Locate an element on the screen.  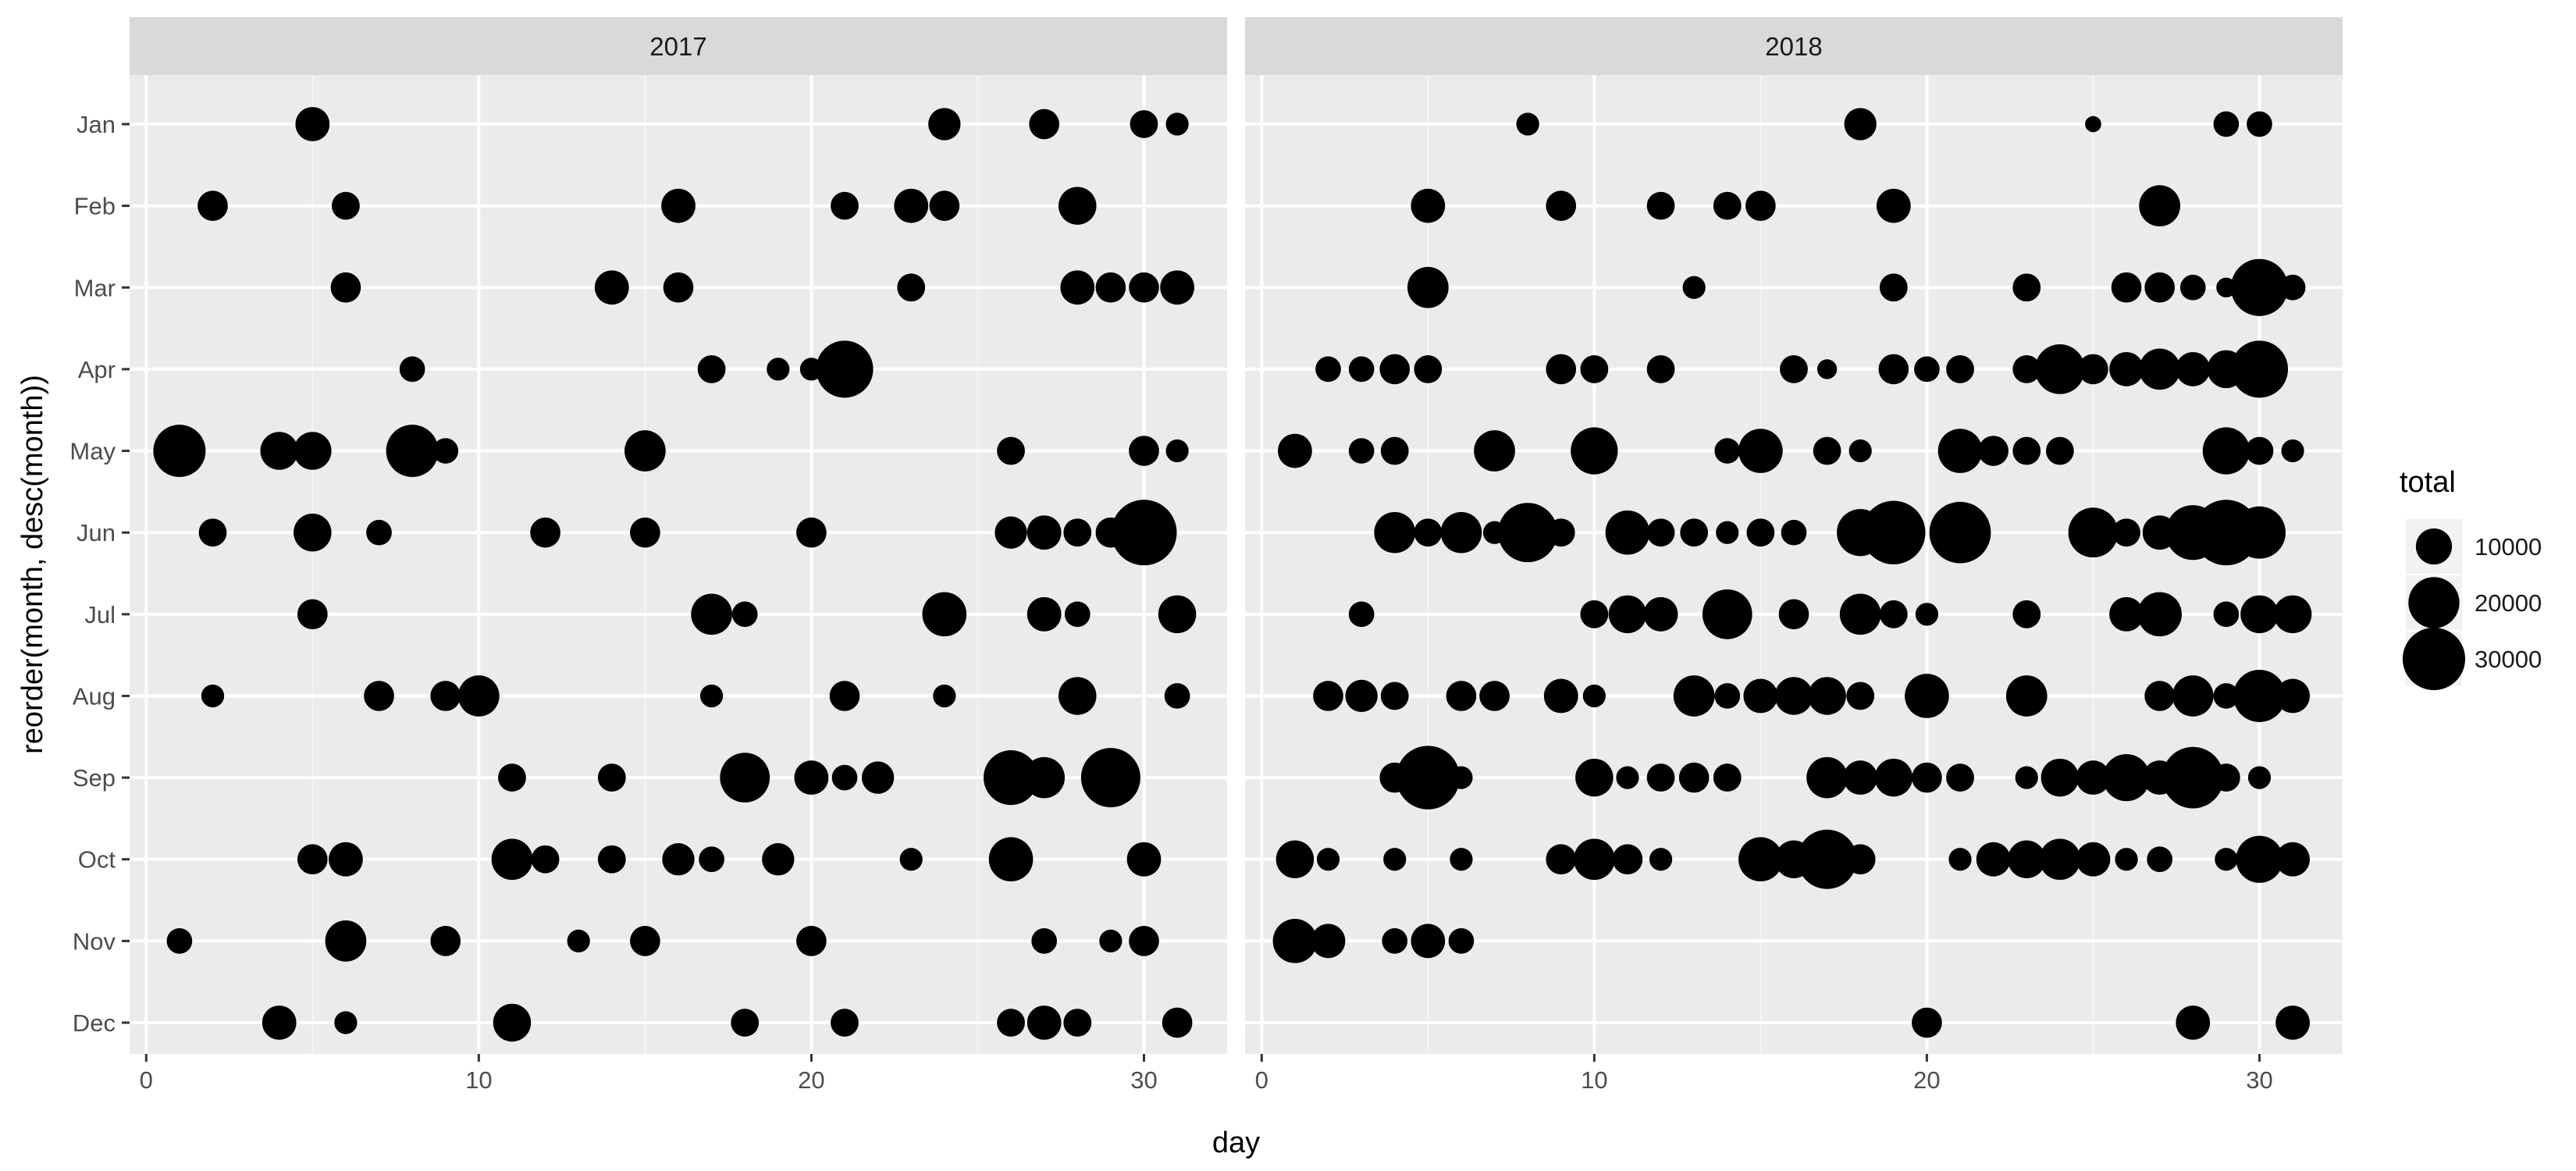
y-tick-label: Apr is located at coordinates (97, 369).